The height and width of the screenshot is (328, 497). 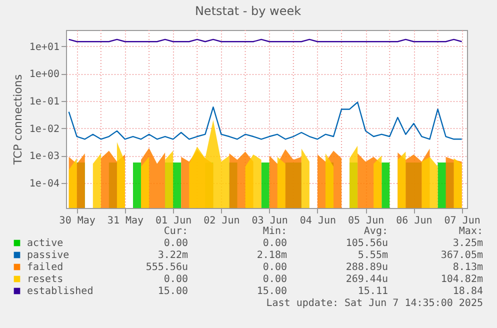 I want to click on text: 15.11, so click(x=373, y=291).